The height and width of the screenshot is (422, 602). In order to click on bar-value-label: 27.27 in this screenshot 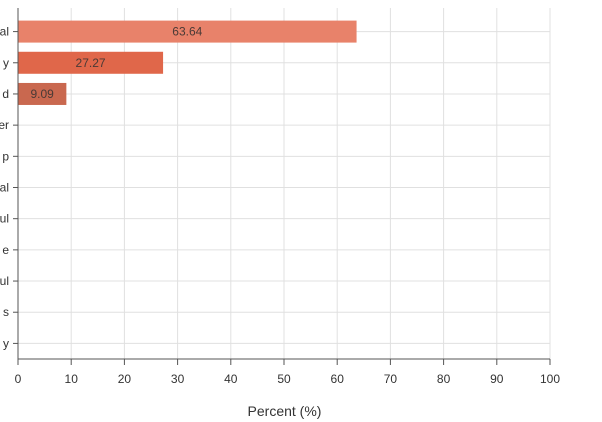, I will do `click(91, 63)`.